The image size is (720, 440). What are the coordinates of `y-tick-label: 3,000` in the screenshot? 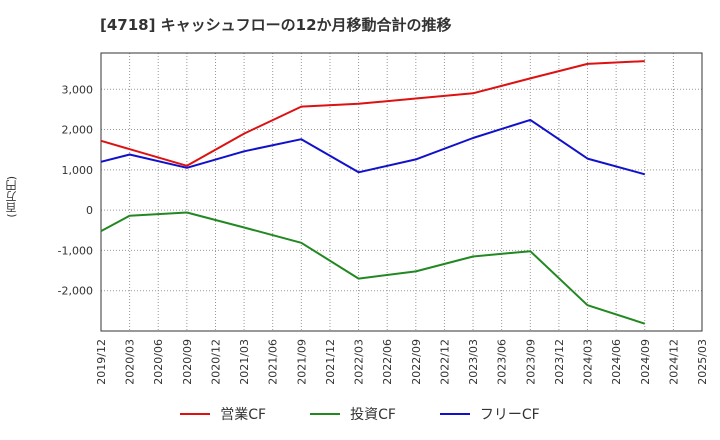 It's located at (78, 89).